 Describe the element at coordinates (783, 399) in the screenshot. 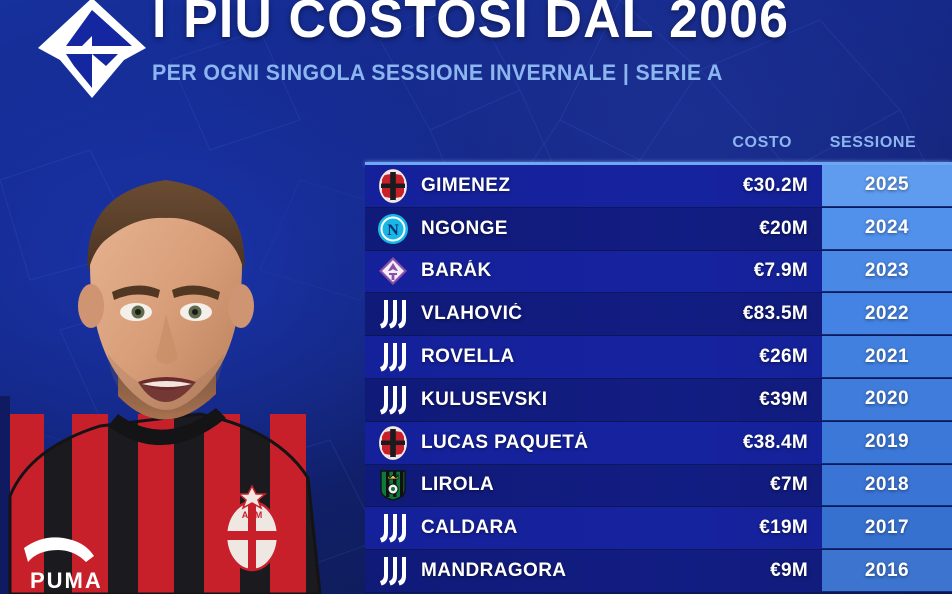

I see `transfer-cost: €39M` at that location.